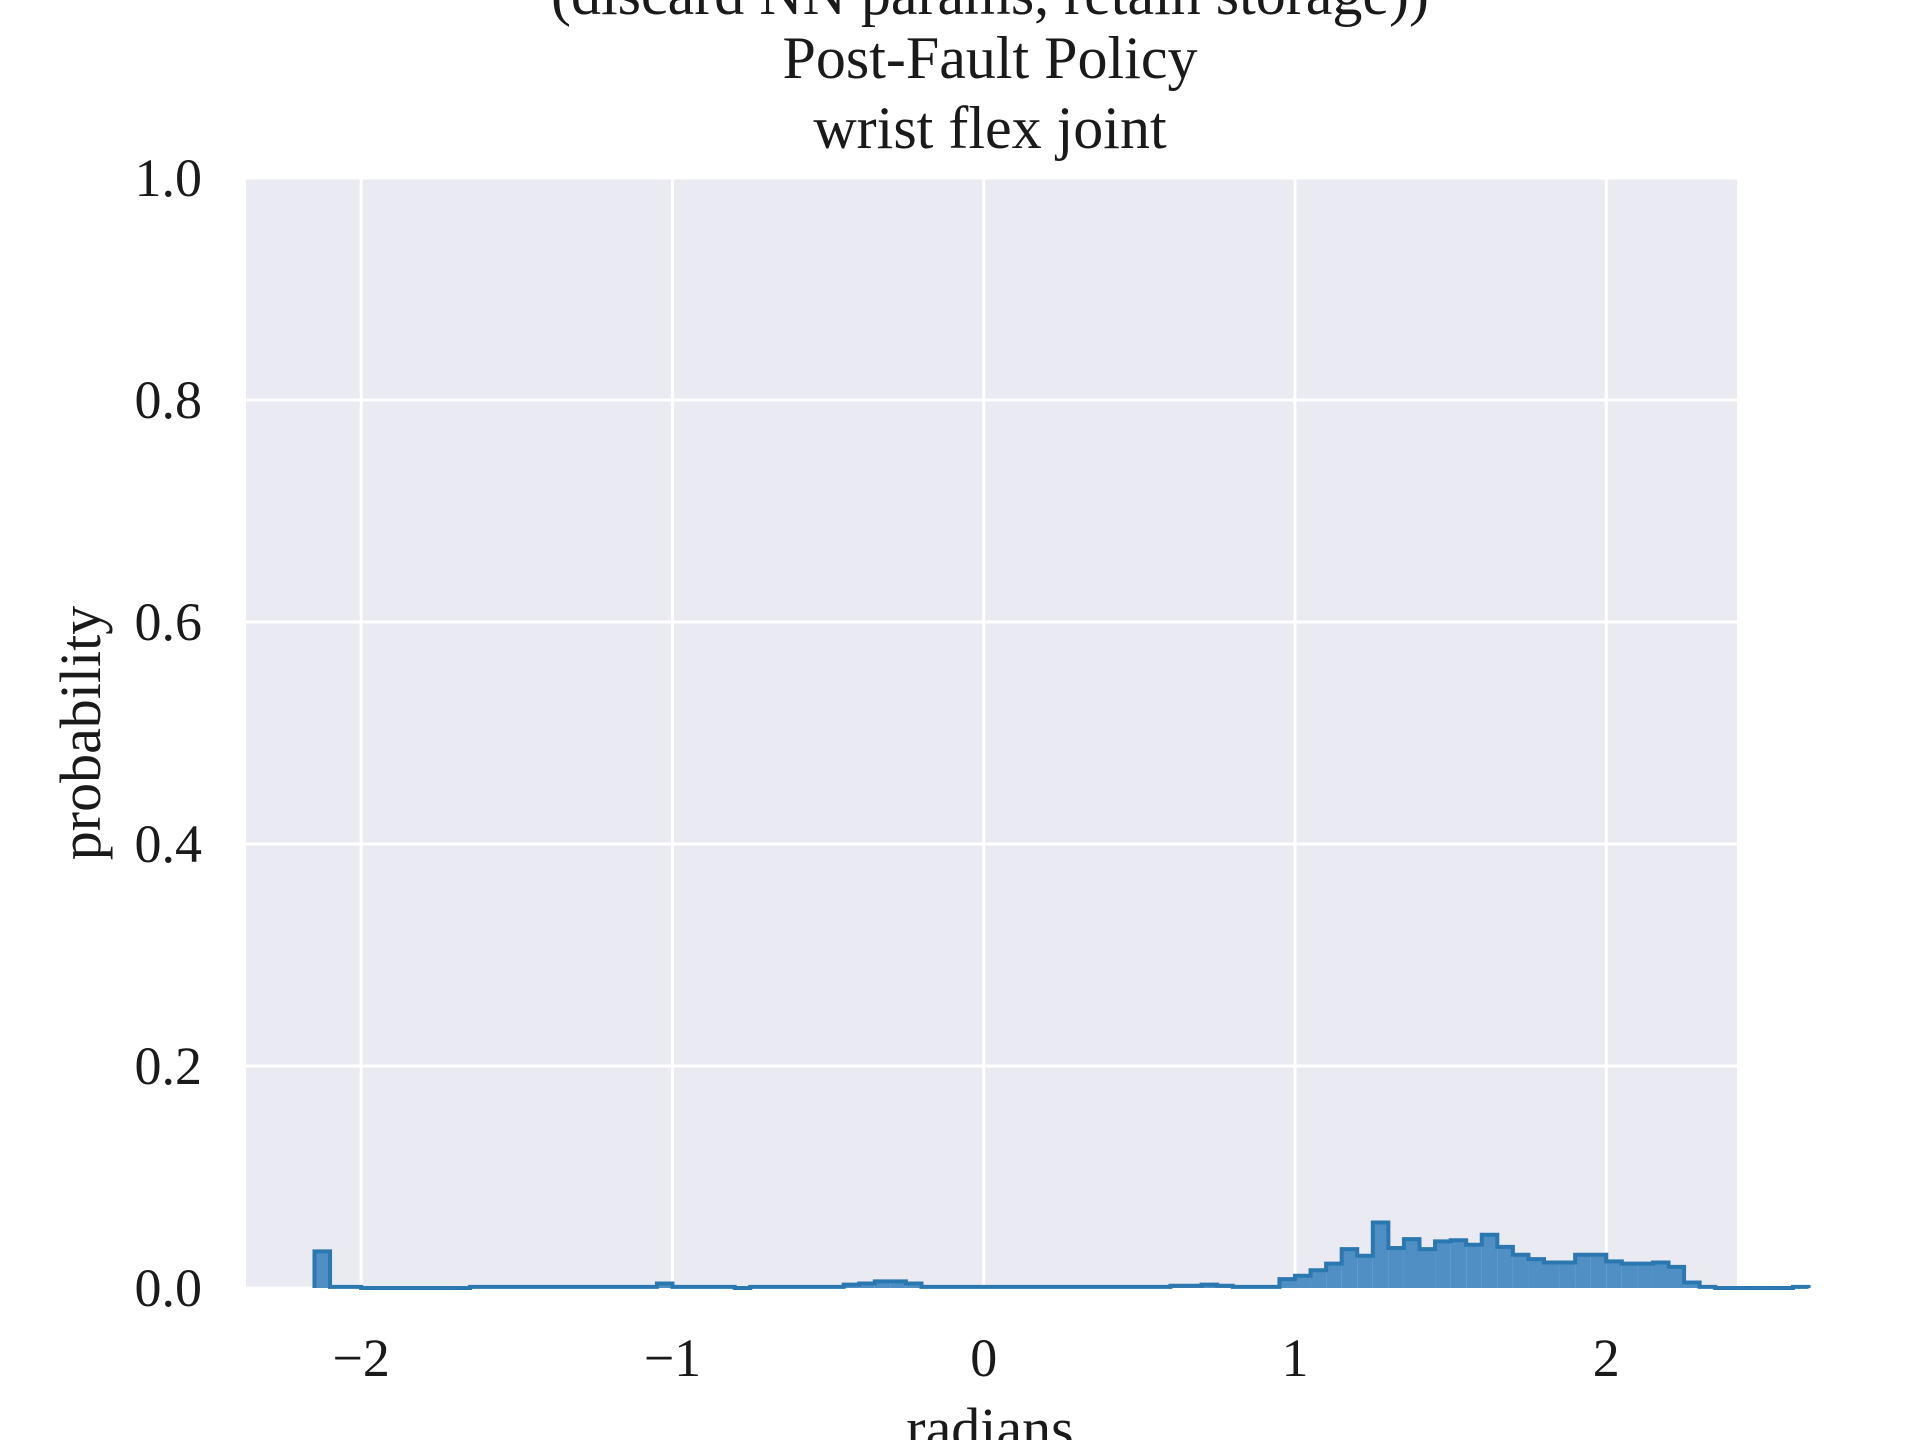 The width and height of the screenshot is (1920, 1440). Describe the element at coordinates (990, 128) in the screenshot. I see `title-line-3: wrist flex joint` at that location.